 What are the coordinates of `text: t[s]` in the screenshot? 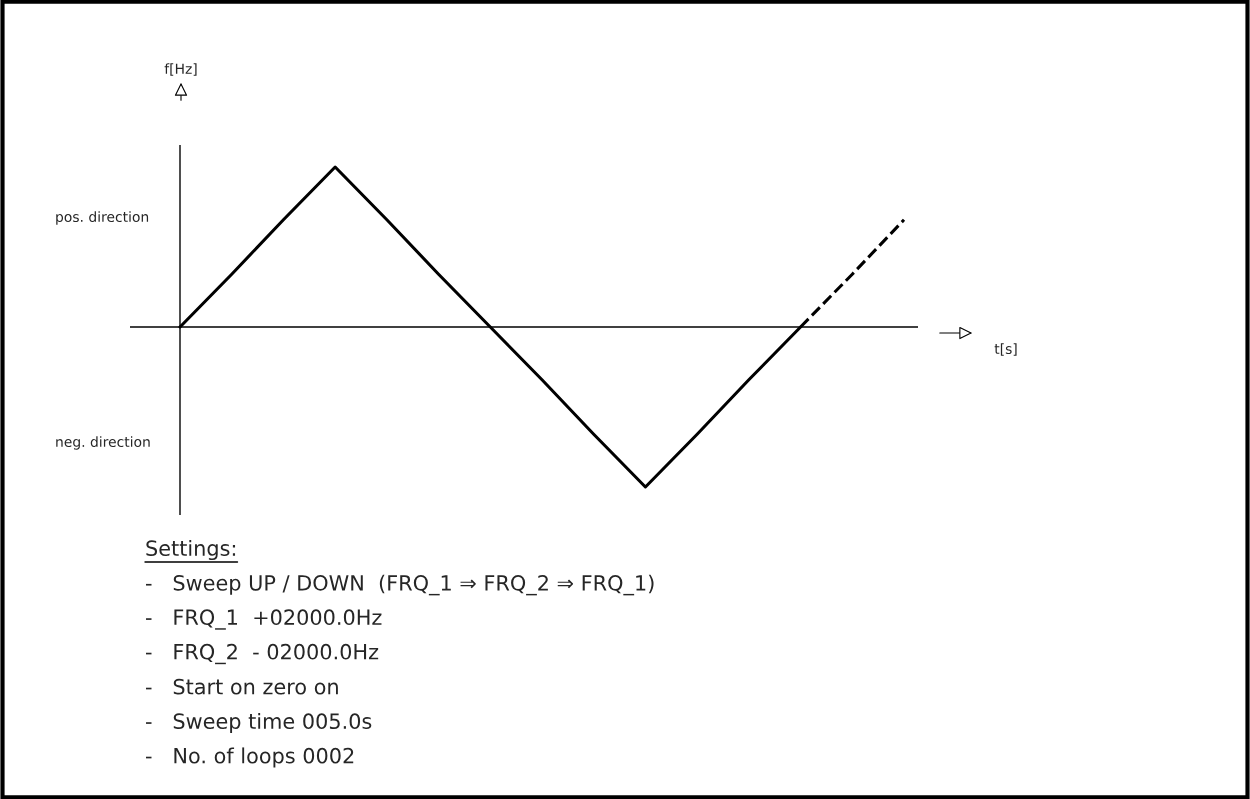 It's located at (1005, 349).